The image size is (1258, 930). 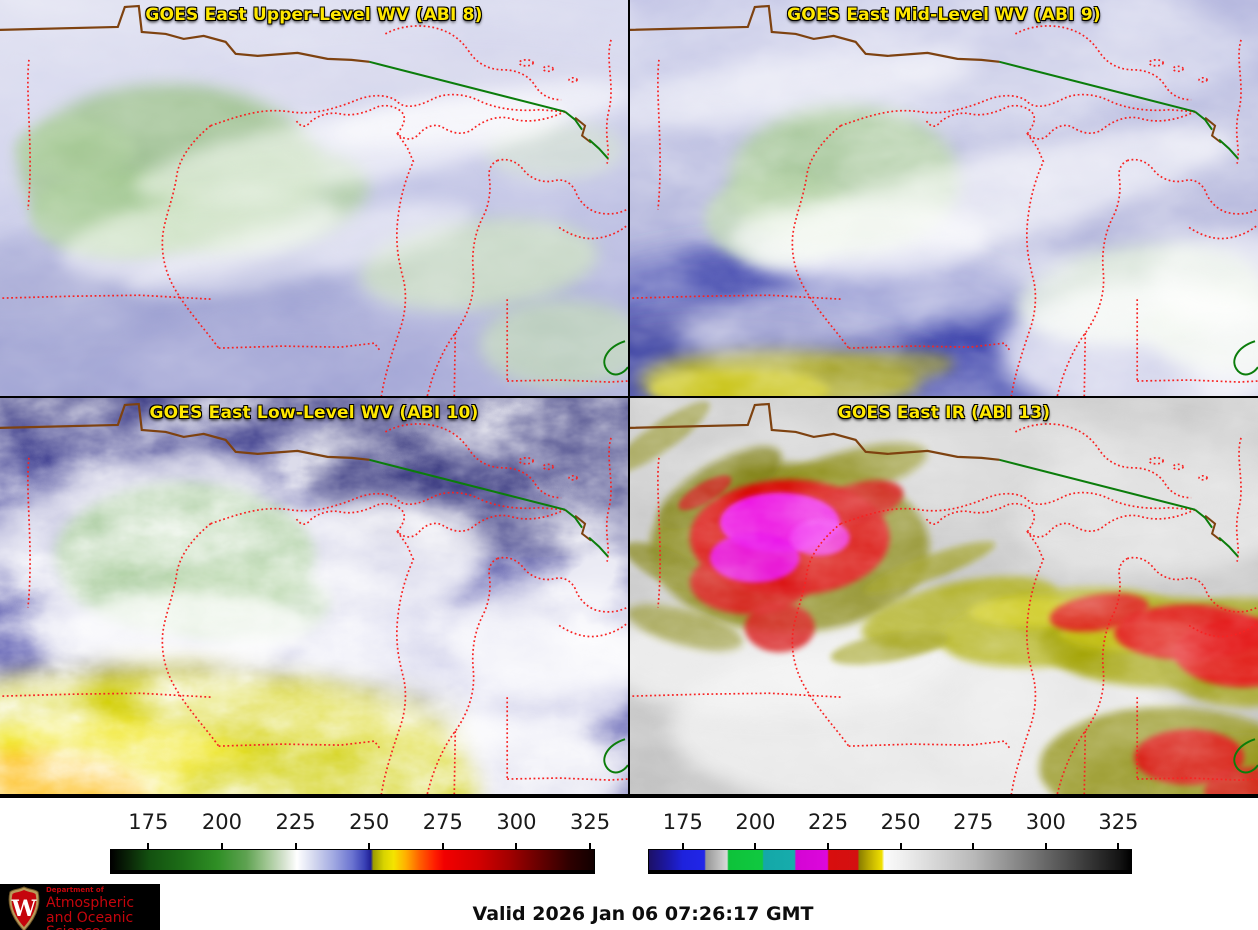 I want to click on colorbar-ir-labels: 175 200 225 250 275 300 325, so click(x=893, y=823).